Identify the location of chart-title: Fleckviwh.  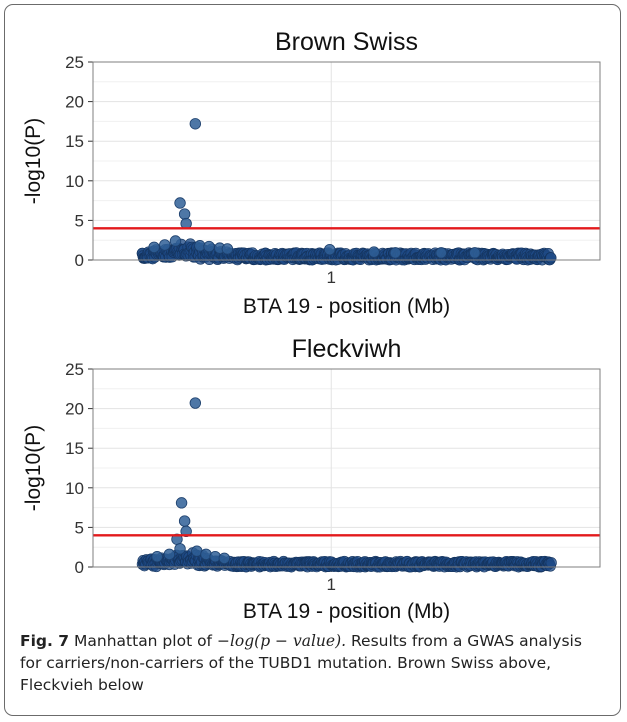
(347, 349).